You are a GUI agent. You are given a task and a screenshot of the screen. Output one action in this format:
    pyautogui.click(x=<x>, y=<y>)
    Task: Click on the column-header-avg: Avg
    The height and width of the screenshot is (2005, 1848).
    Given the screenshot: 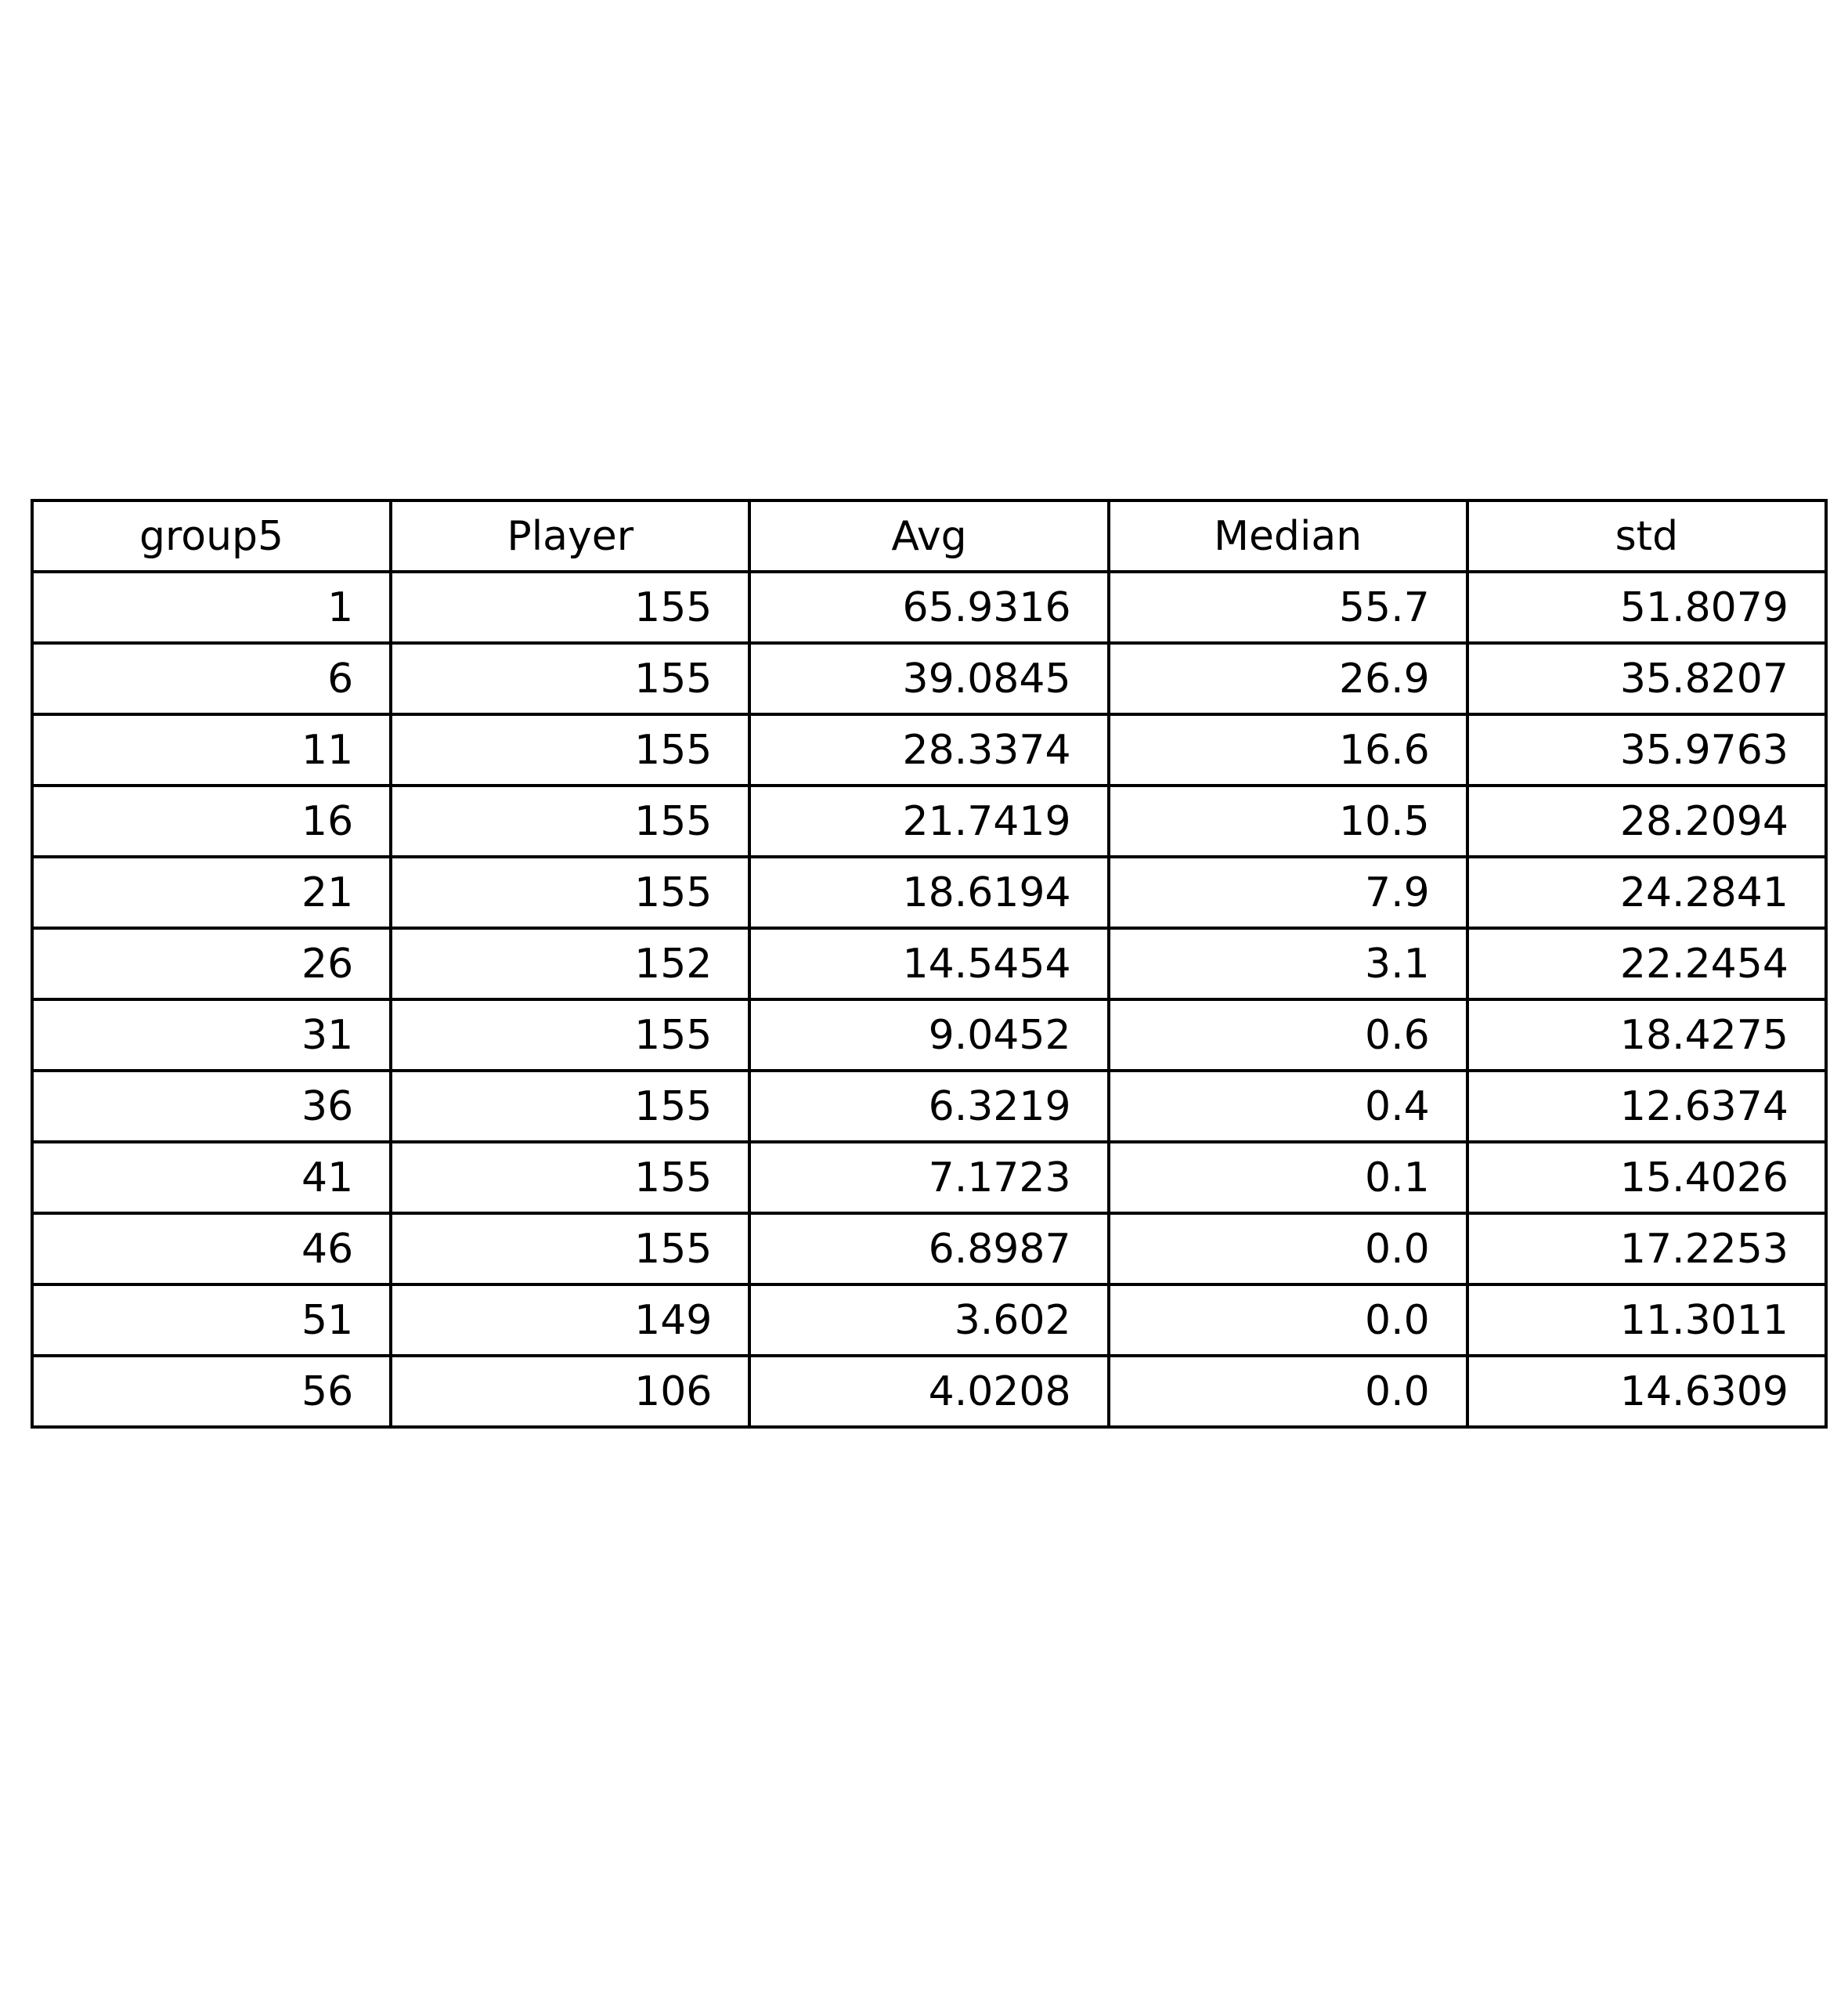 What is the action you would take?
    pyautogui.click(x=929, y=536)
    